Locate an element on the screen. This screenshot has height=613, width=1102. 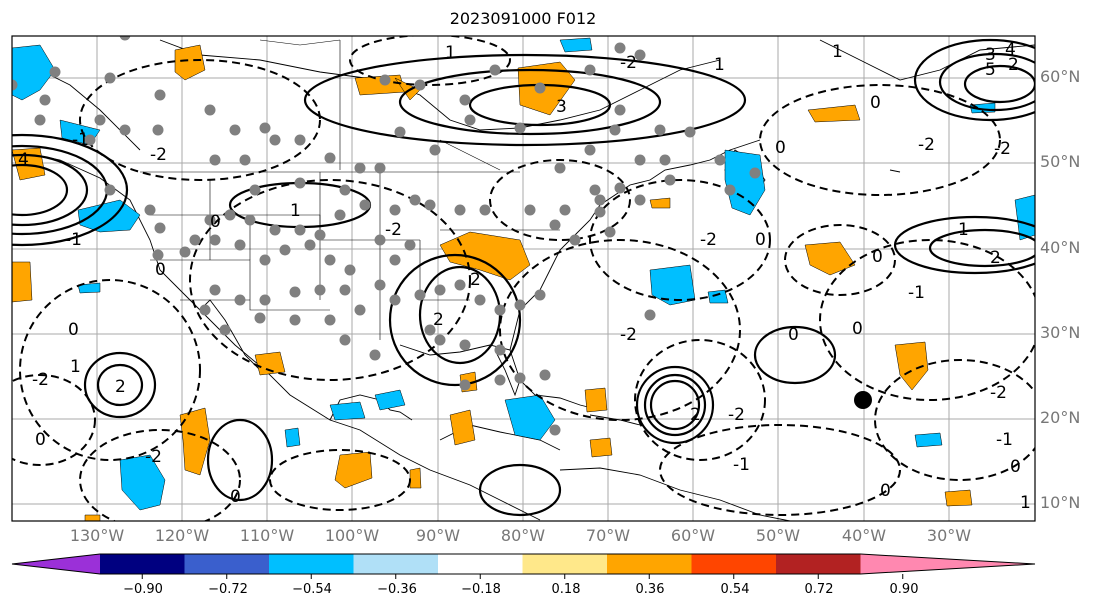
lon-label: 80°W is located at coordinates (523, 535).